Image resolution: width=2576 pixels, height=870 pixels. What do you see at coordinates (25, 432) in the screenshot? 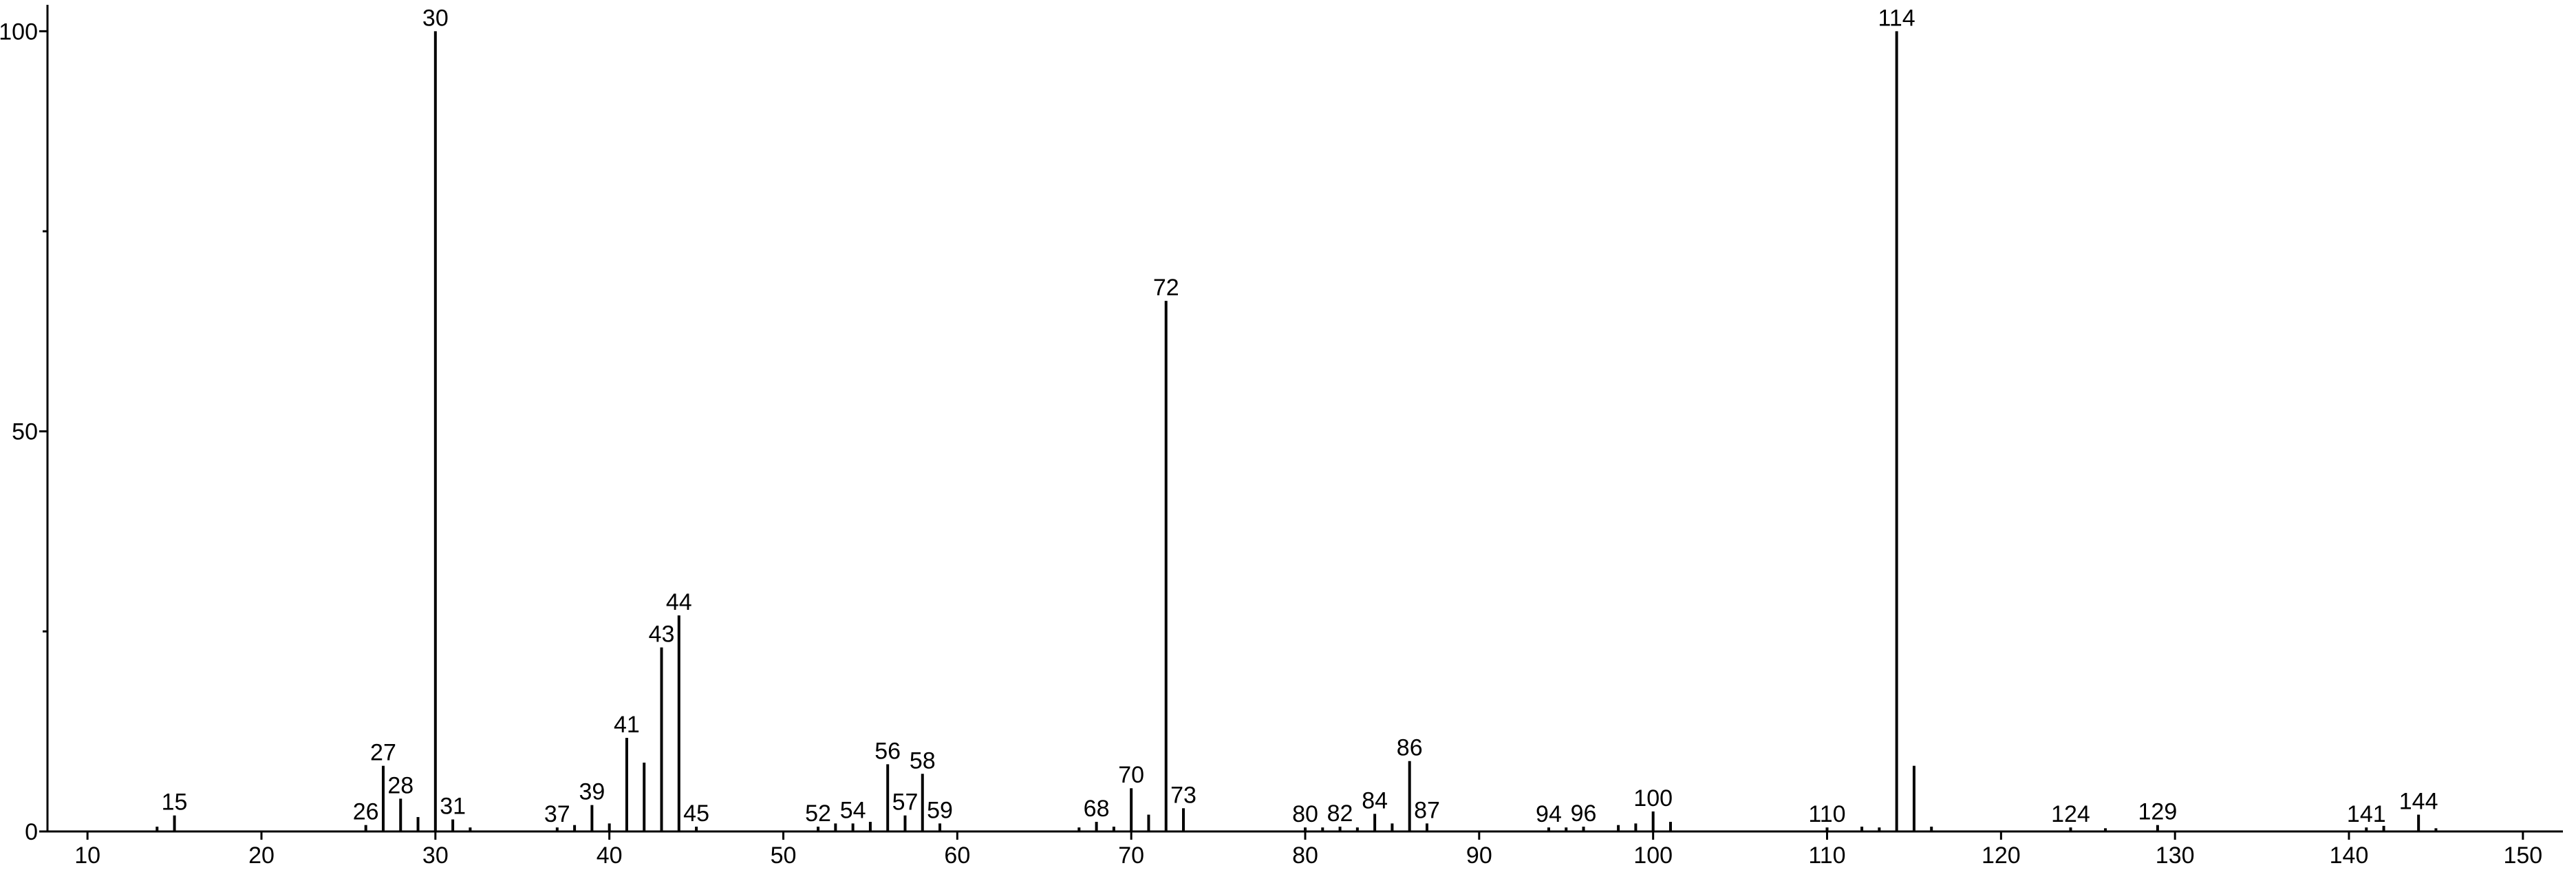
I see `y-tick-label: 50` at bounding box center [25, 432].